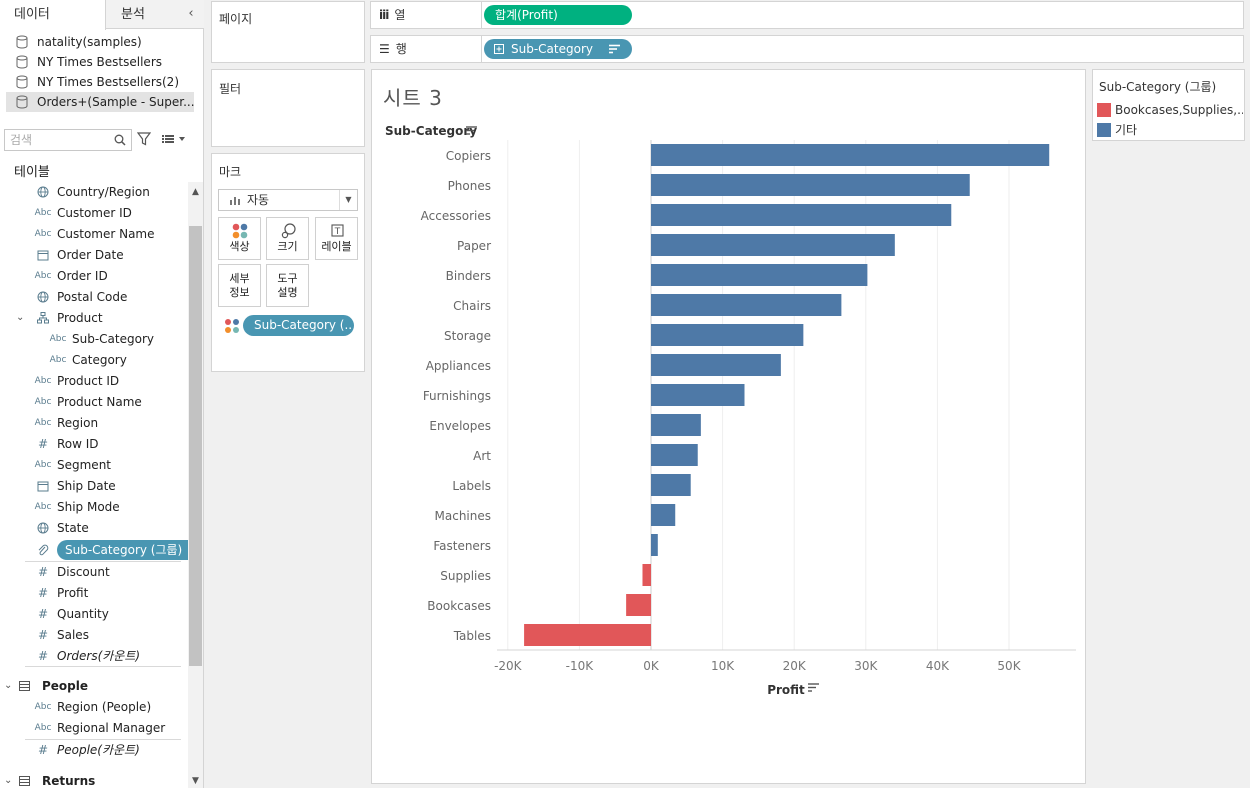  Describe the element at coordinates (111, 728) in the screenshot. I see `field-label: Regional Manager` at that location.